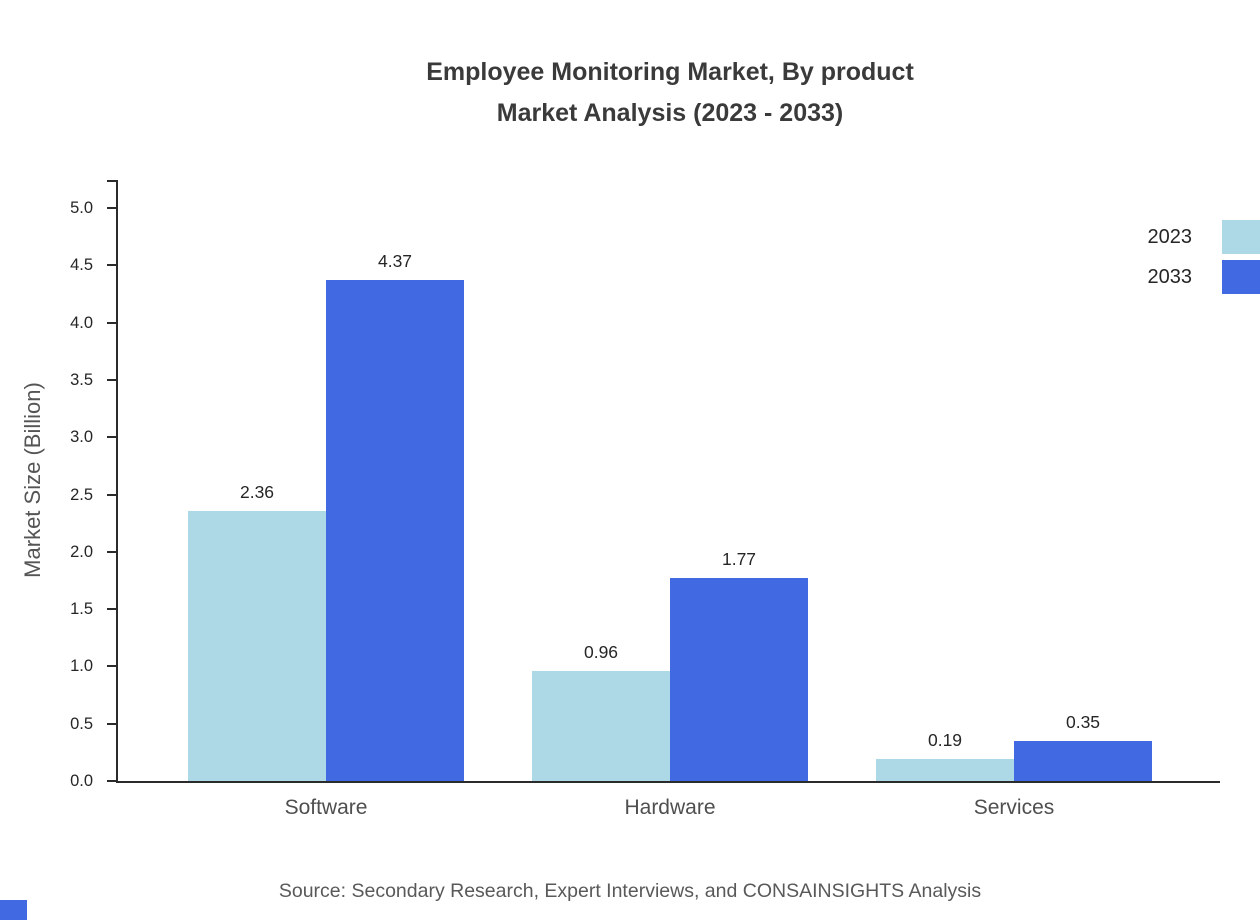 This screenshot has height=920, width=1260. What do you see at coordinates (117, 481) in the screenshot?
I see `y-axis-line` at bounding box center [117, 481].